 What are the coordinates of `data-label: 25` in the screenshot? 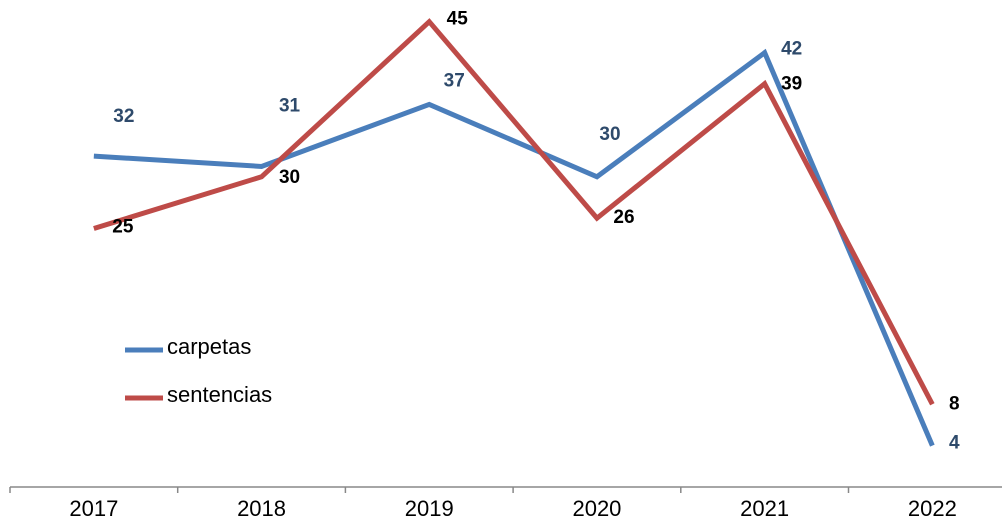 It's located at (123, 227).